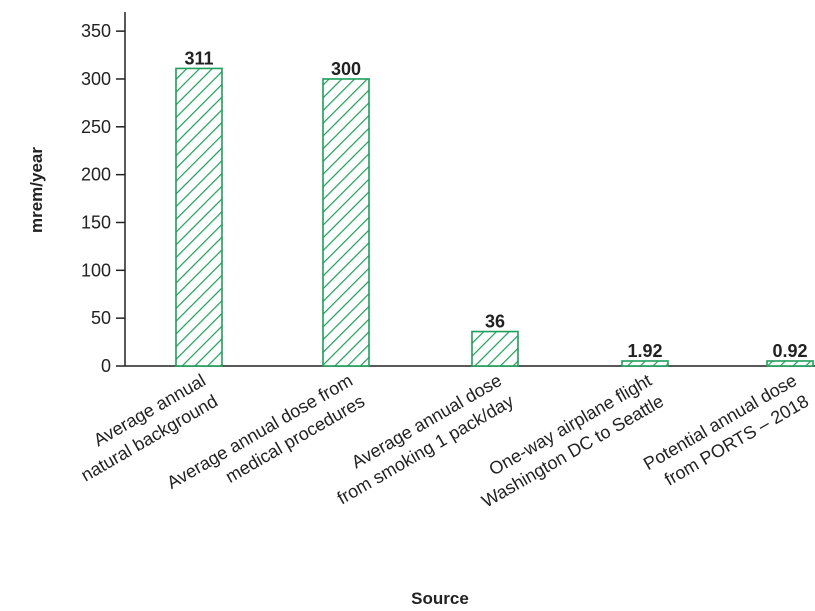 The width and height of the screenshot is (815, 611). I want to click on data-label: 311, so click(198, 58).